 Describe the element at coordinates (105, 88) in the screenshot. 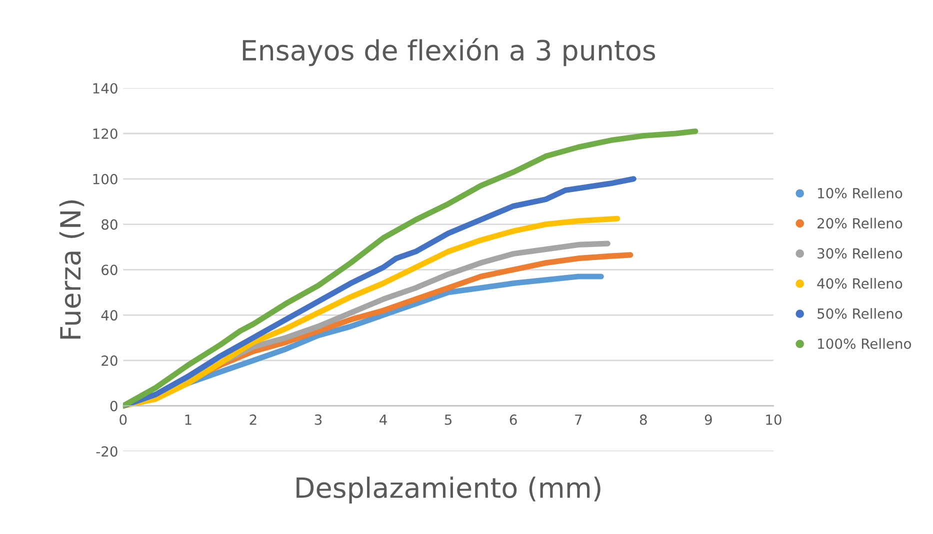

I see `y-tick-label: 140` at that location.